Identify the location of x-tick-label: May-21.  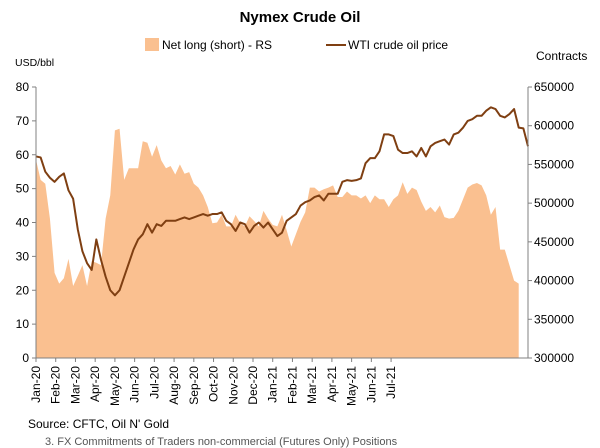
(352, 386).